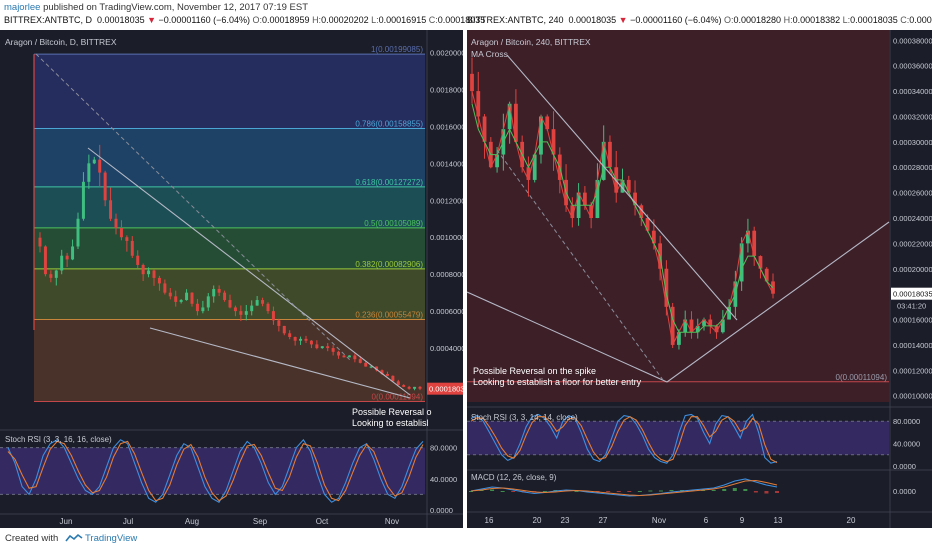 The width and height of the screenshot is (932, 550). What do you see at coordinates (74, 538) in the screenshot?
I see `tradingview-logo-icon` at bounding box center [74, 538].